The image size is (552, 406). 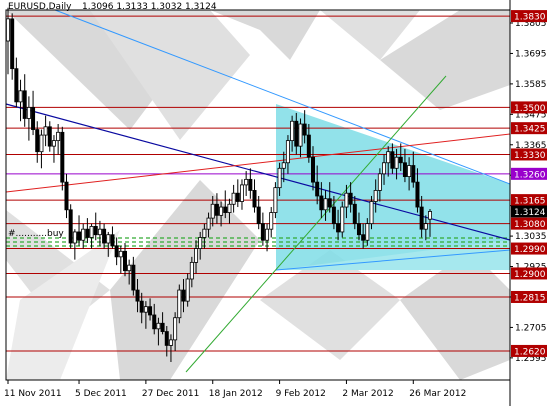 I want to click on y-tick-label: 1.3585, so click(x=531, y=85).